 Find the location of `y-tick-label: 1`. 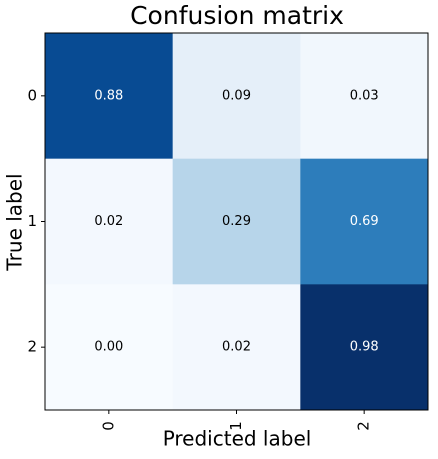

y-tick-label: 1 is located at coordinates (32, 221).